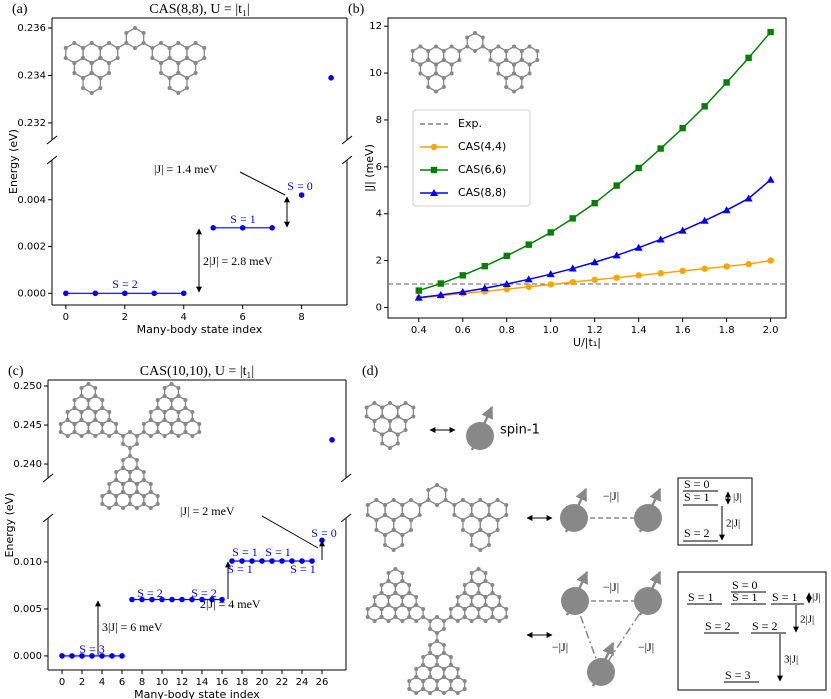  Describe the element at coordinates (683, 330) in the screenshot. I see `x-tick-label: 1.6` at that location.